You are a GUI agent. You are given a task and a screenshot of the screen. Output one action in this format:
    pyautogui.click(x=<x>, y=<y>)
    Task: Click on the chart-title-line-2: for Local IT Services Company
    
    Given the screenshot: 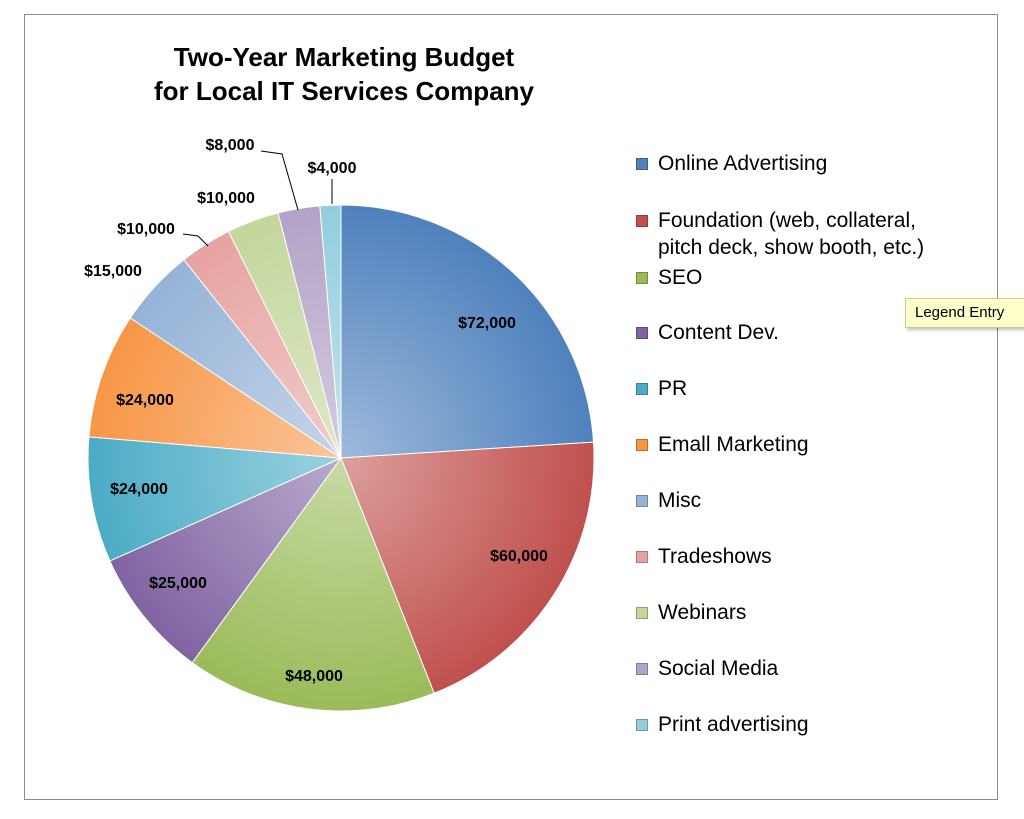 What is the action you would take?
    pyautogui.click(x=343, y=91)
    